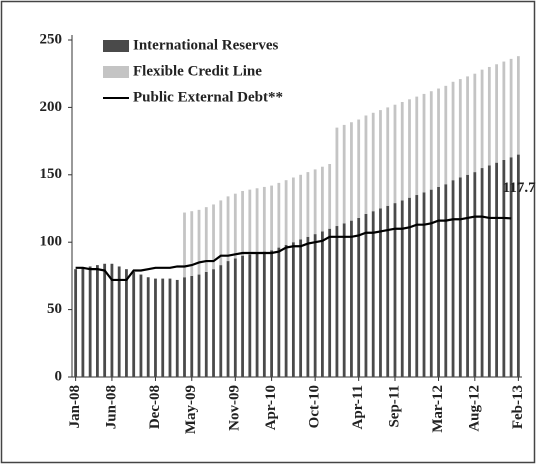  What do you see at coordinates (206, 45) in the screenshot?
I see `legend-label: International Reserves` at bounding box center [206, 45].